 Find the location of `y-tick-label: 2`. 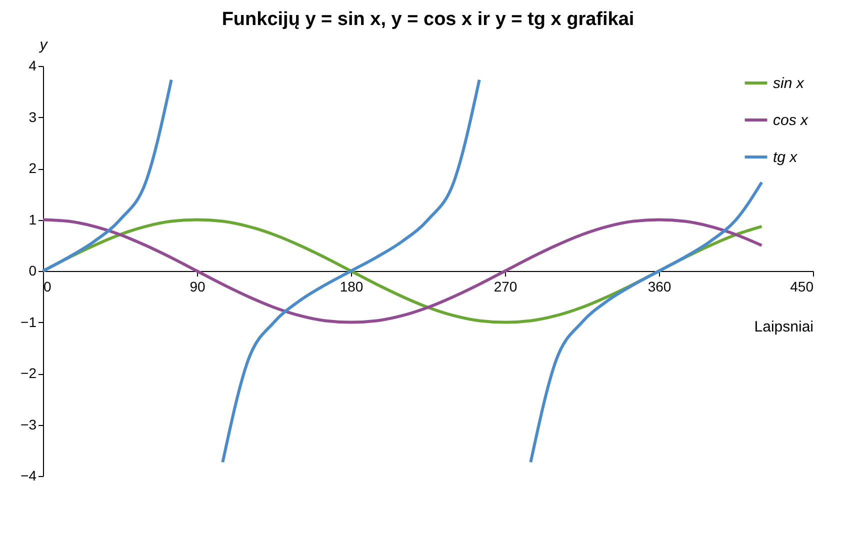

y-tick-label: 2 is located at coordinates (32, 168).